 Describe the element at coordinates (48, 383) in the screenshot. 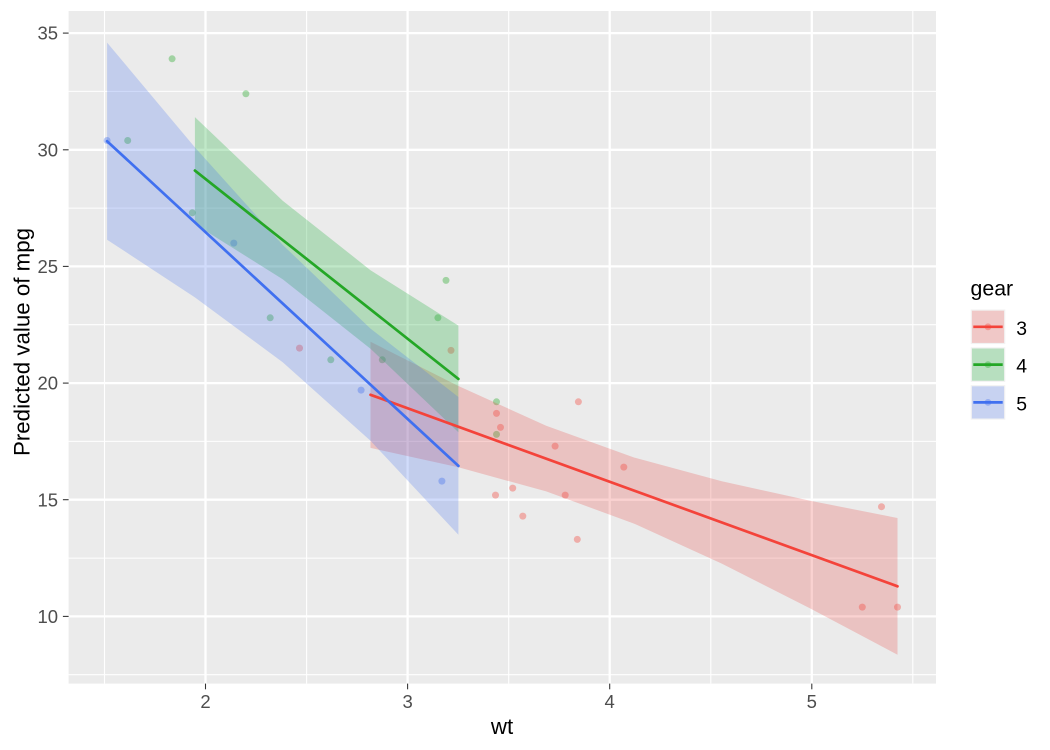

I see `svg-text: 20` at that location.